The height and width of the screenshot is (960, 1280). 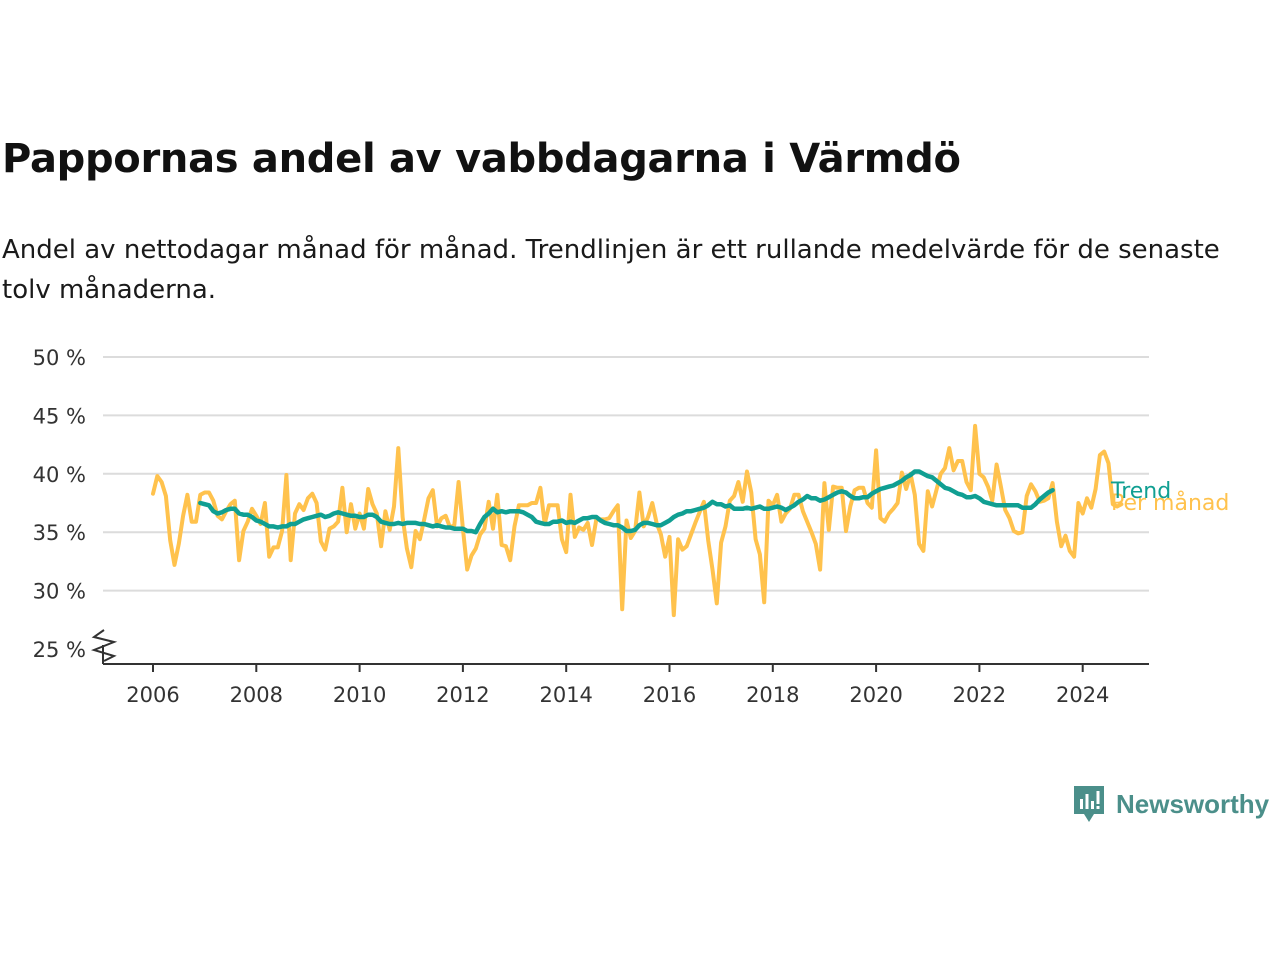 I want to click on axes, so click(x=619, y=647).